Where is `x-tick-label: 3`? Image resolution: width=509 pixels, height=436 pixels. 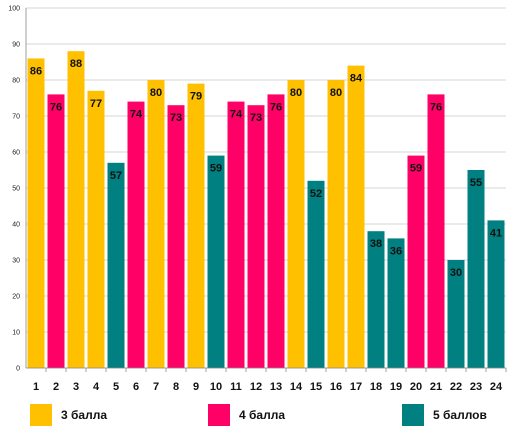
x-tick-label: 3 is located at coordinates (76, 387).